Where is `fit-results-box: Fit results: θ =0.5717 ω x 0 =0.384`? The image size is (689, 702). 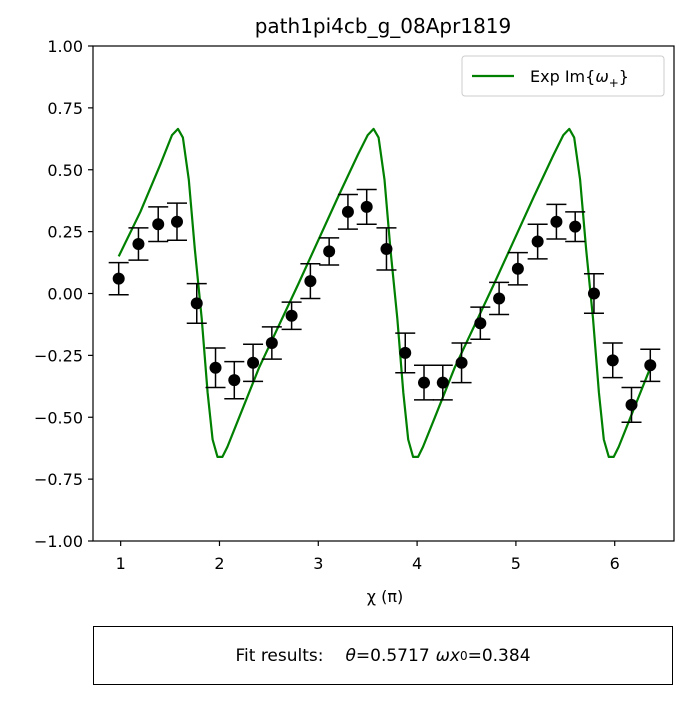
fit-results-box: Fit results: θ =0.5717 ω x 0 =0.384 is located at coordinates (383, 655).